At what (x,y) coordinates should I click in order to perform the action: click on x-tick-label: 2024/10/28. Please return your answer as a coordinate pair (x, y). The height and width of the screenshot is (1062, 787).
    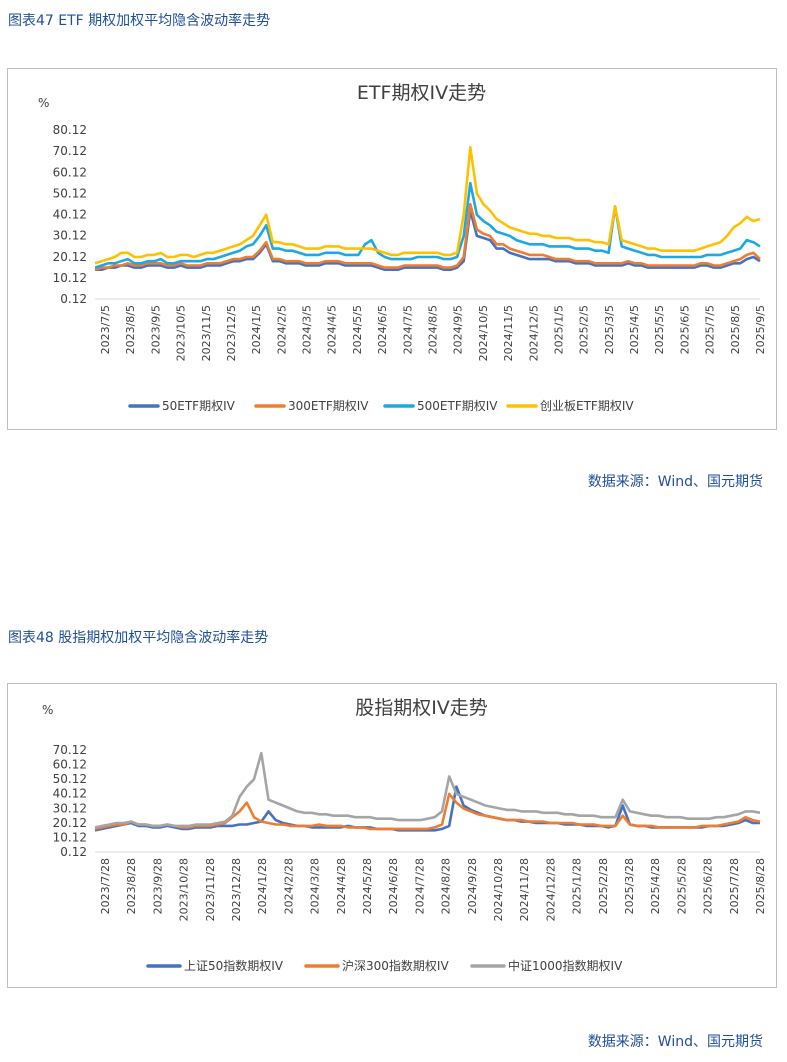
    Looking at the image, I should click on (498, 889).